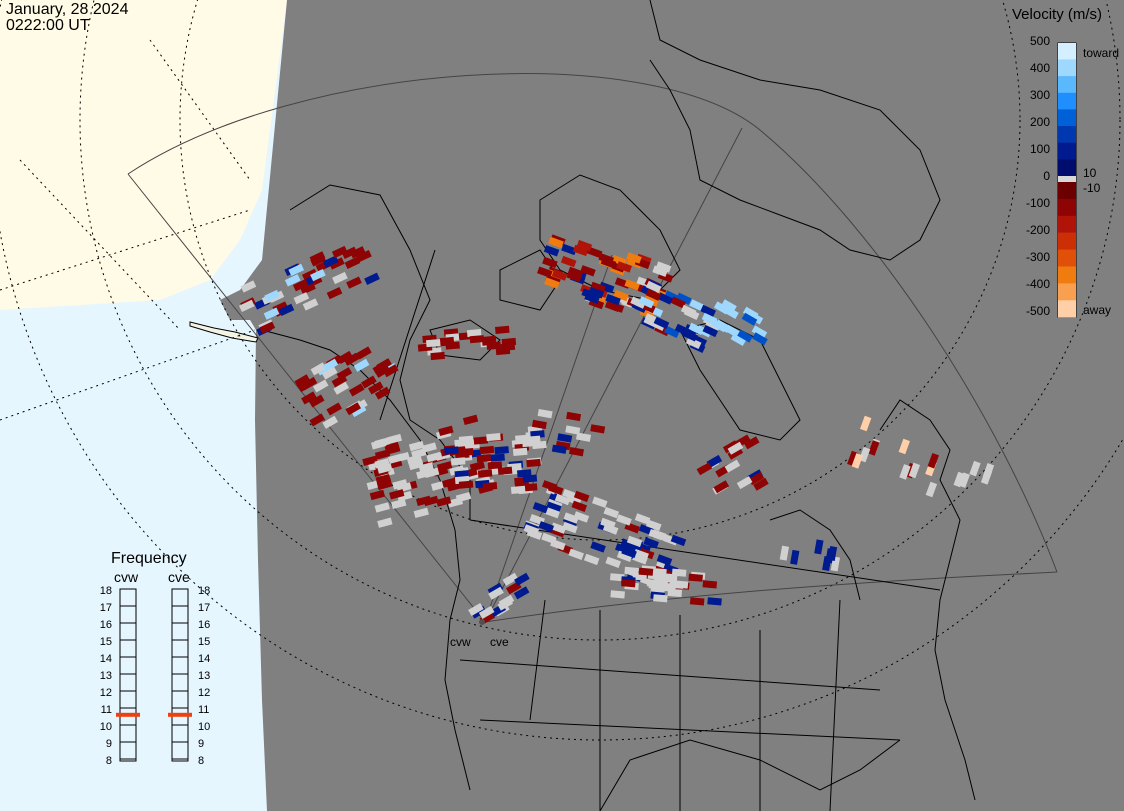  I want to click on cvw-column-label: cvw, so click(126, 577).